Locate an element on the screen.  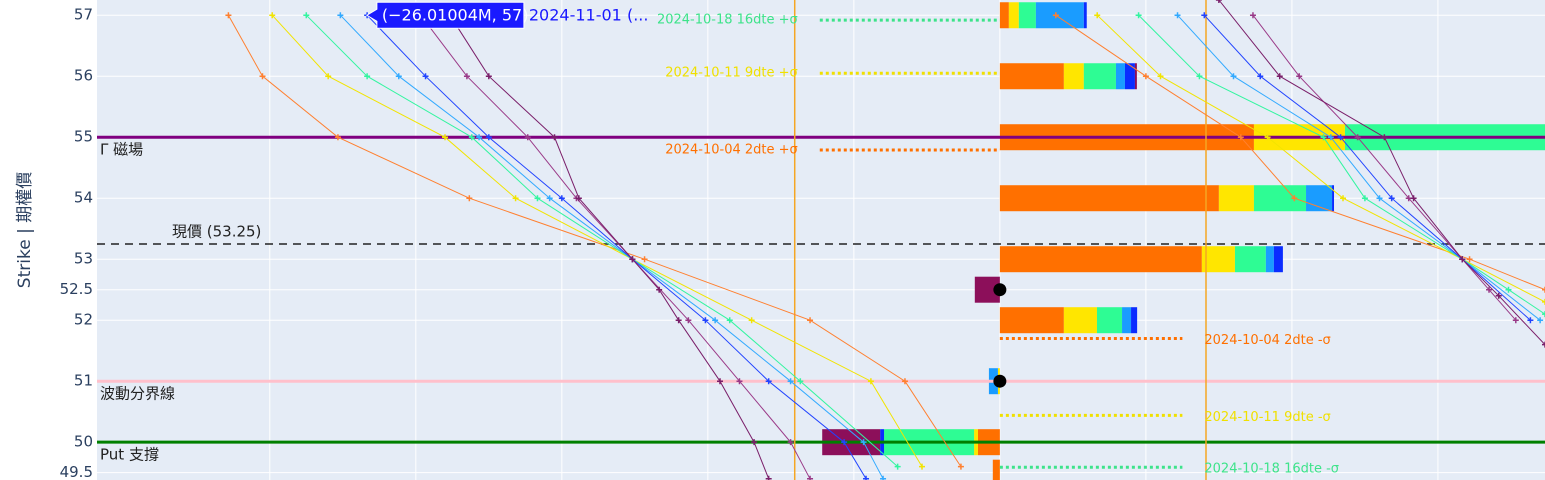
reference-label: 現價 (53.25) is located at coordinates (216, 231).